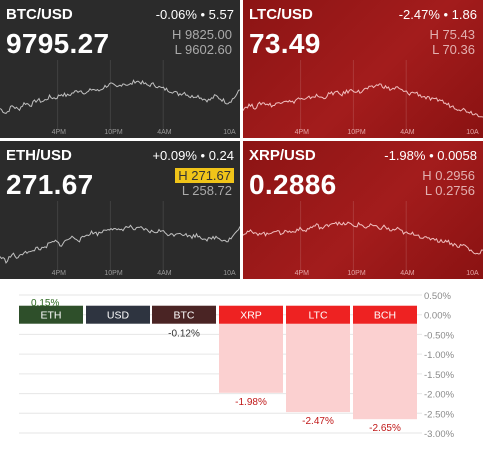  I want to click on pair-label: ETH/USD, so click(39, 155).